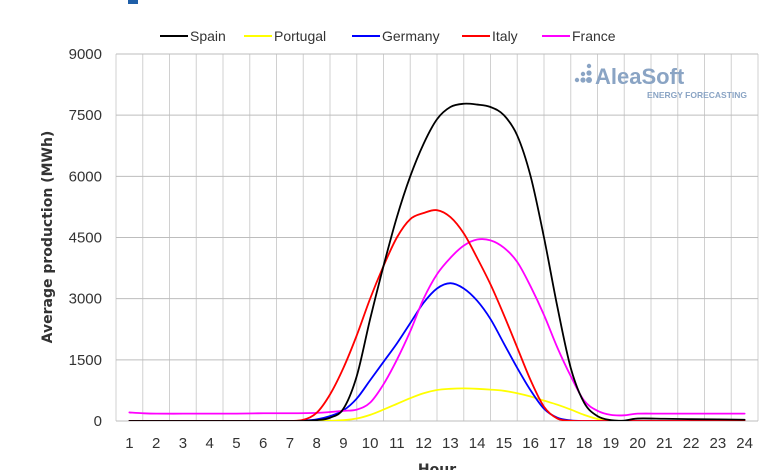 Image resolution: width=768 pixels, height=470 pixels. What do you see at coordinates (697, 95) in the screenshot?
I see `logo-tagline: ENERGY FORECASTING` at bounding box center [697, 95].